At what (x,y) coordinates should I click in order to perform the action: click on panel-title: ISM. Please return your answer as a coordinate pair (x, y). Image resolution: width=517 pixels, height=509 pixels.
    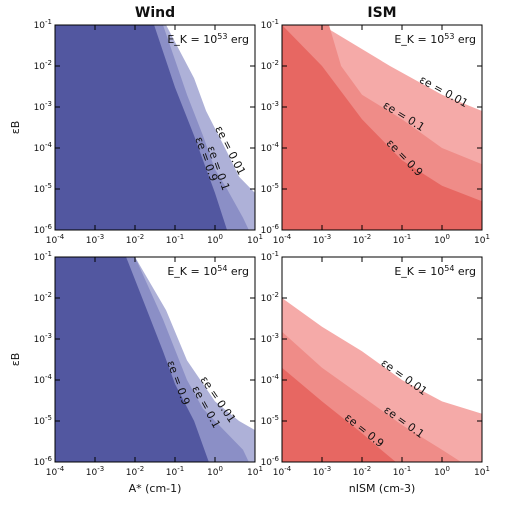
    Looking at the image, I should click on (381, 13).